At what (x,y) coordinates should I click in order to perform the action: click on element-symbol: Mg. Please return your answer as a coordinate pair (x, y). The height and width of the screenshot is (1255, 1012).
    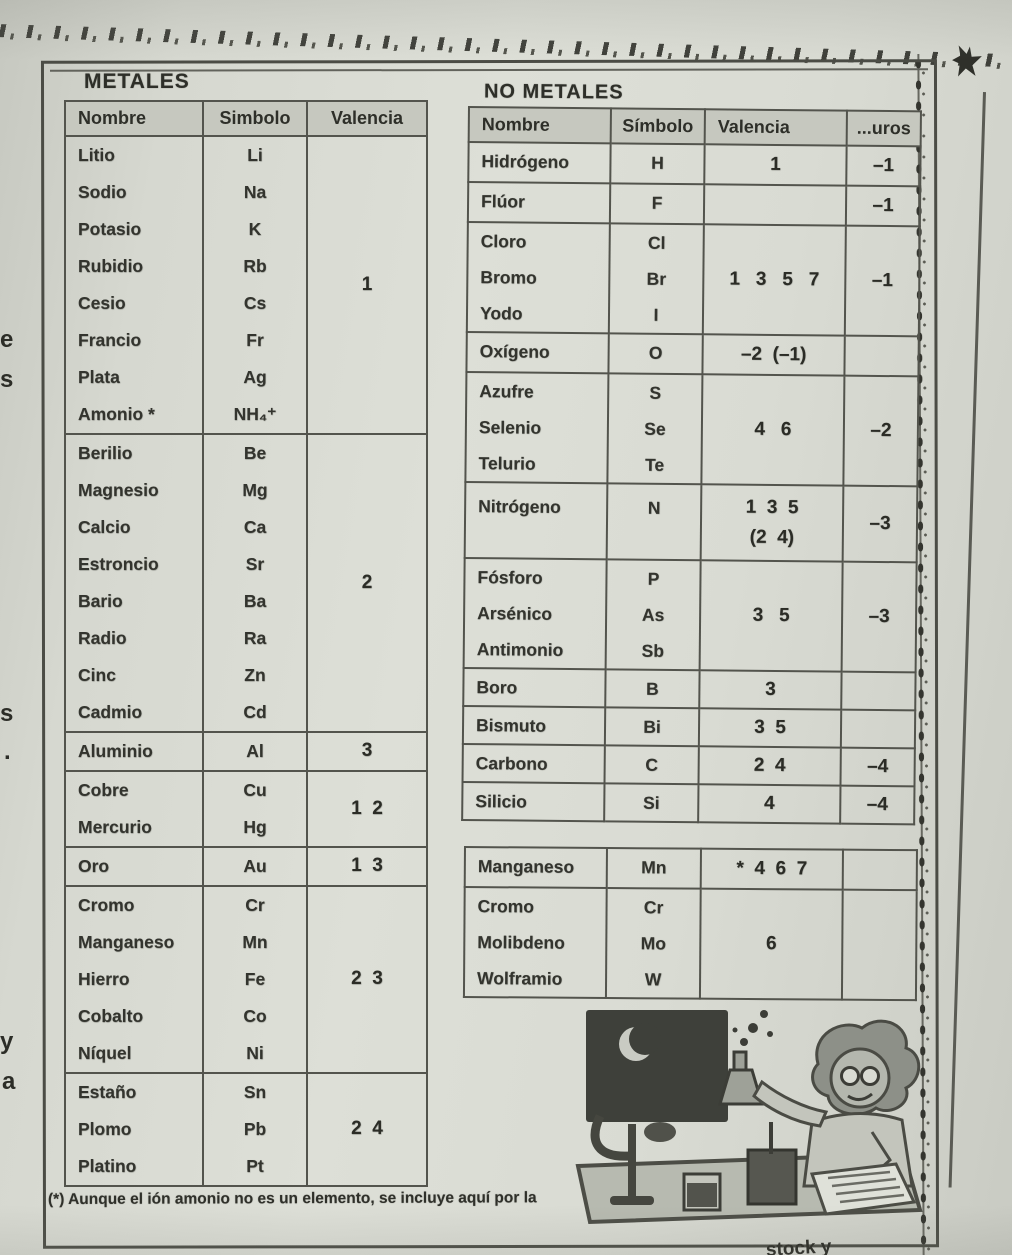
    Looking at the image, I should click on (255, 490).